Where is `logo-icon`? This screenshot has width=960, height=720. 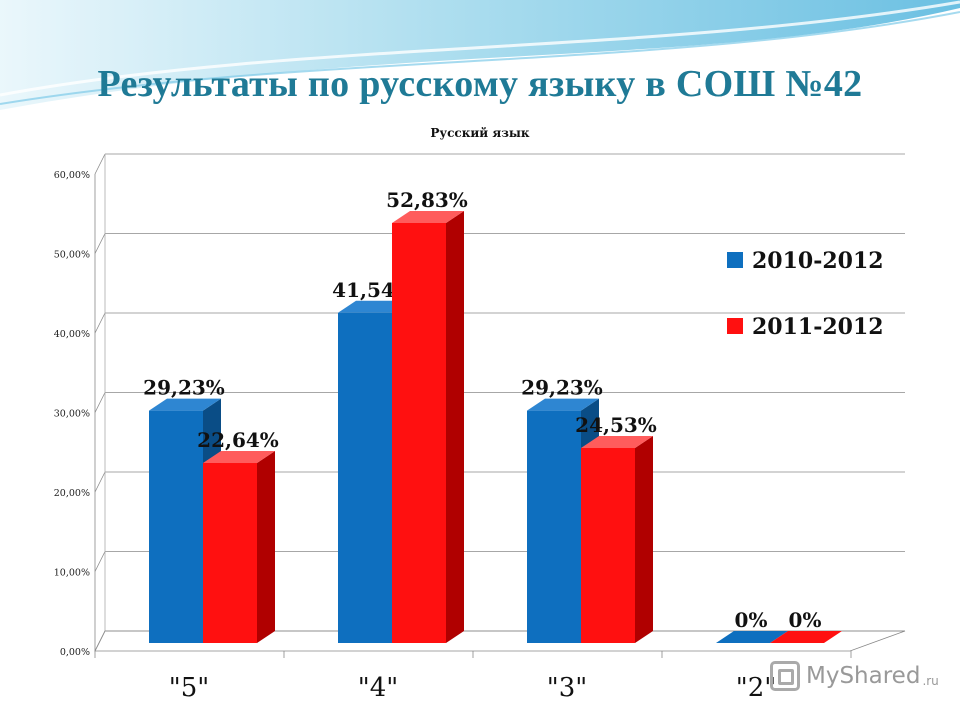
logo-icon is located at coordinates (785, 676).